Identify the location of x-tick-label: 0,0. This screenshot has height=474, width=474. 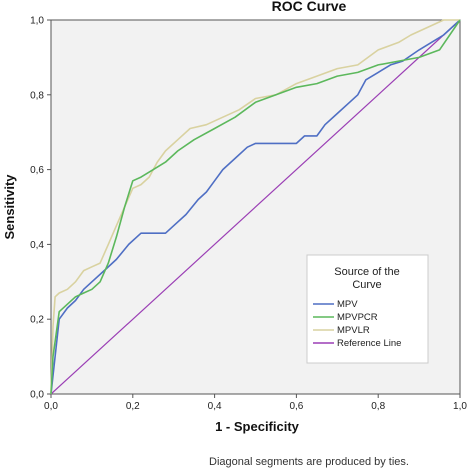
(51, 406).